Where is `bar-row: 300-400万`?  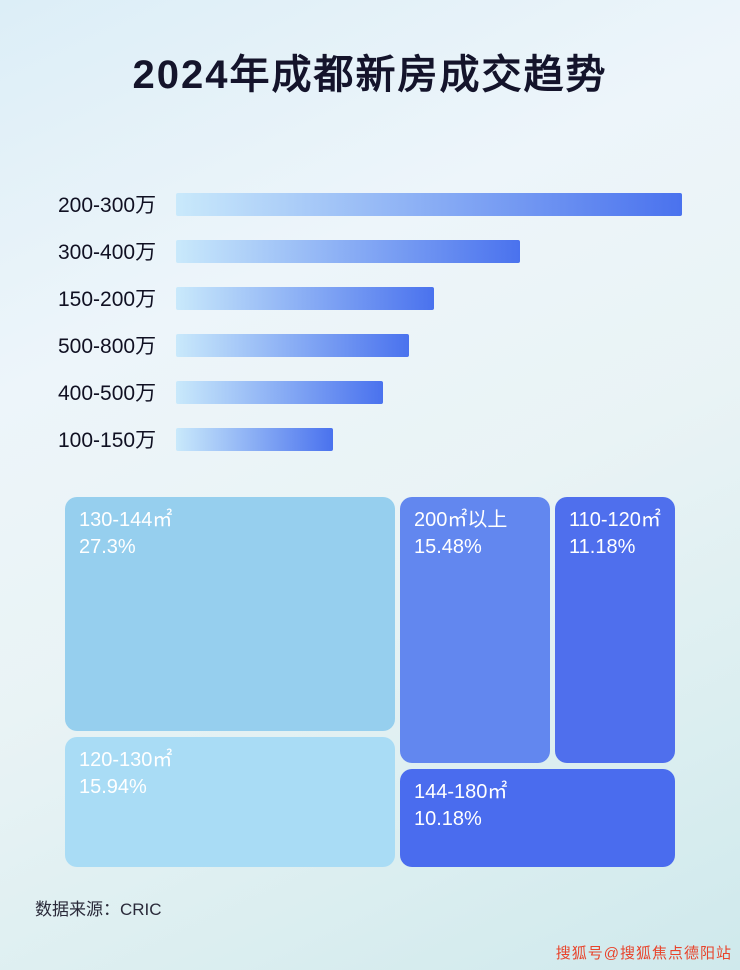
bar-row: 300-400万 is located at coordinates (370, 251).